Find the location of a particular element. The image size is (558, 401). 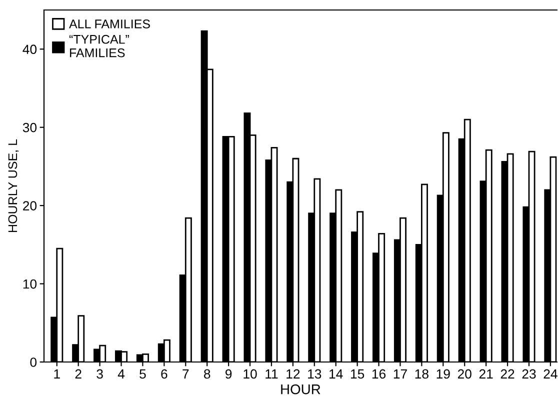

x-tick-label: 17 is located at coordinates (400, 374).